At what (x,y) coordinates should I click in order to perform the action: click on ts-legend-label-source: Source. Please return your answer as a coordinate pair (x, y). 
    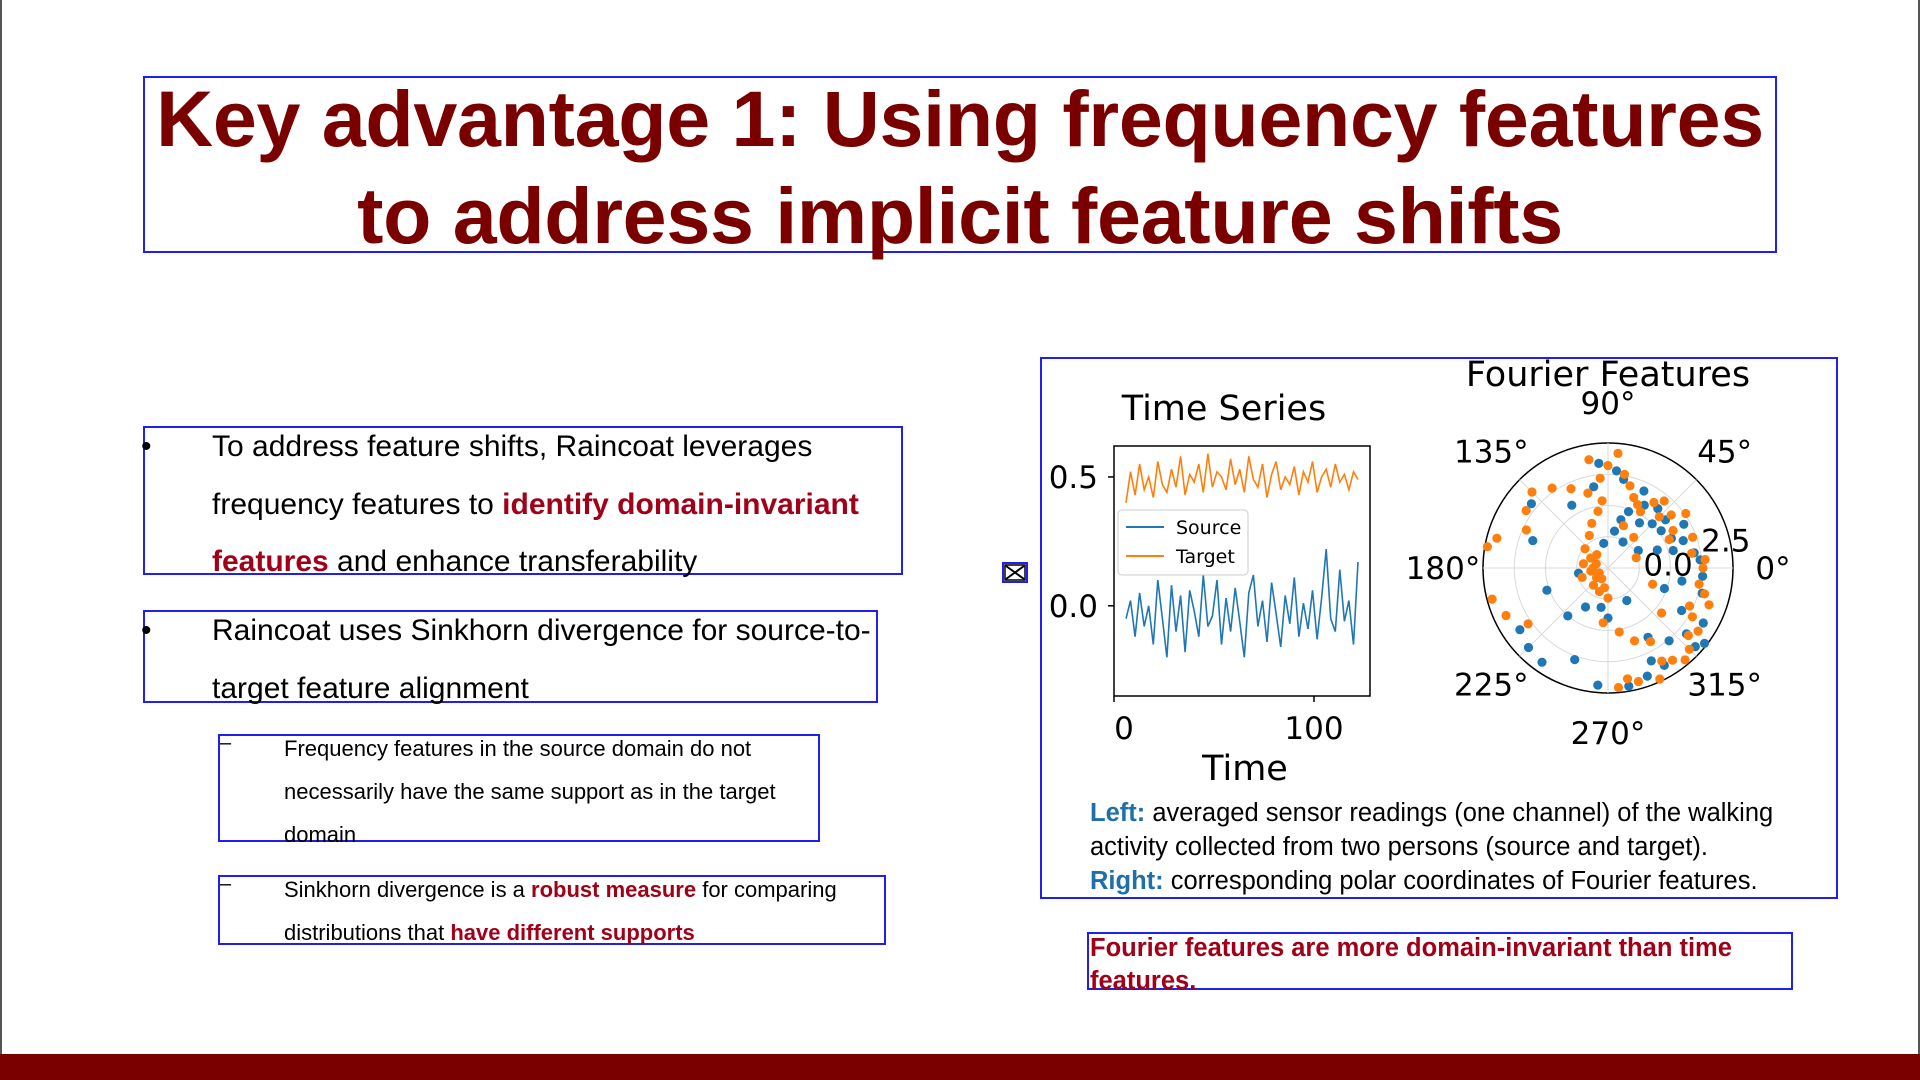
    Looking at the image, I should click on (1208, 528).